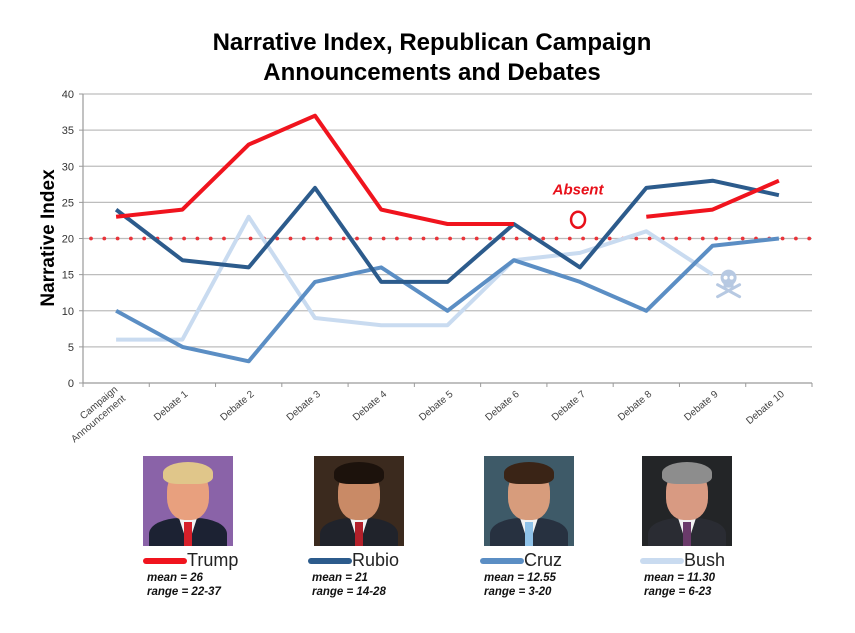 This screenshot has width=855, height=633. Describe the element at coordinates (68, 131) in the screenshot. I see `y-tick-label: 35` at that location.